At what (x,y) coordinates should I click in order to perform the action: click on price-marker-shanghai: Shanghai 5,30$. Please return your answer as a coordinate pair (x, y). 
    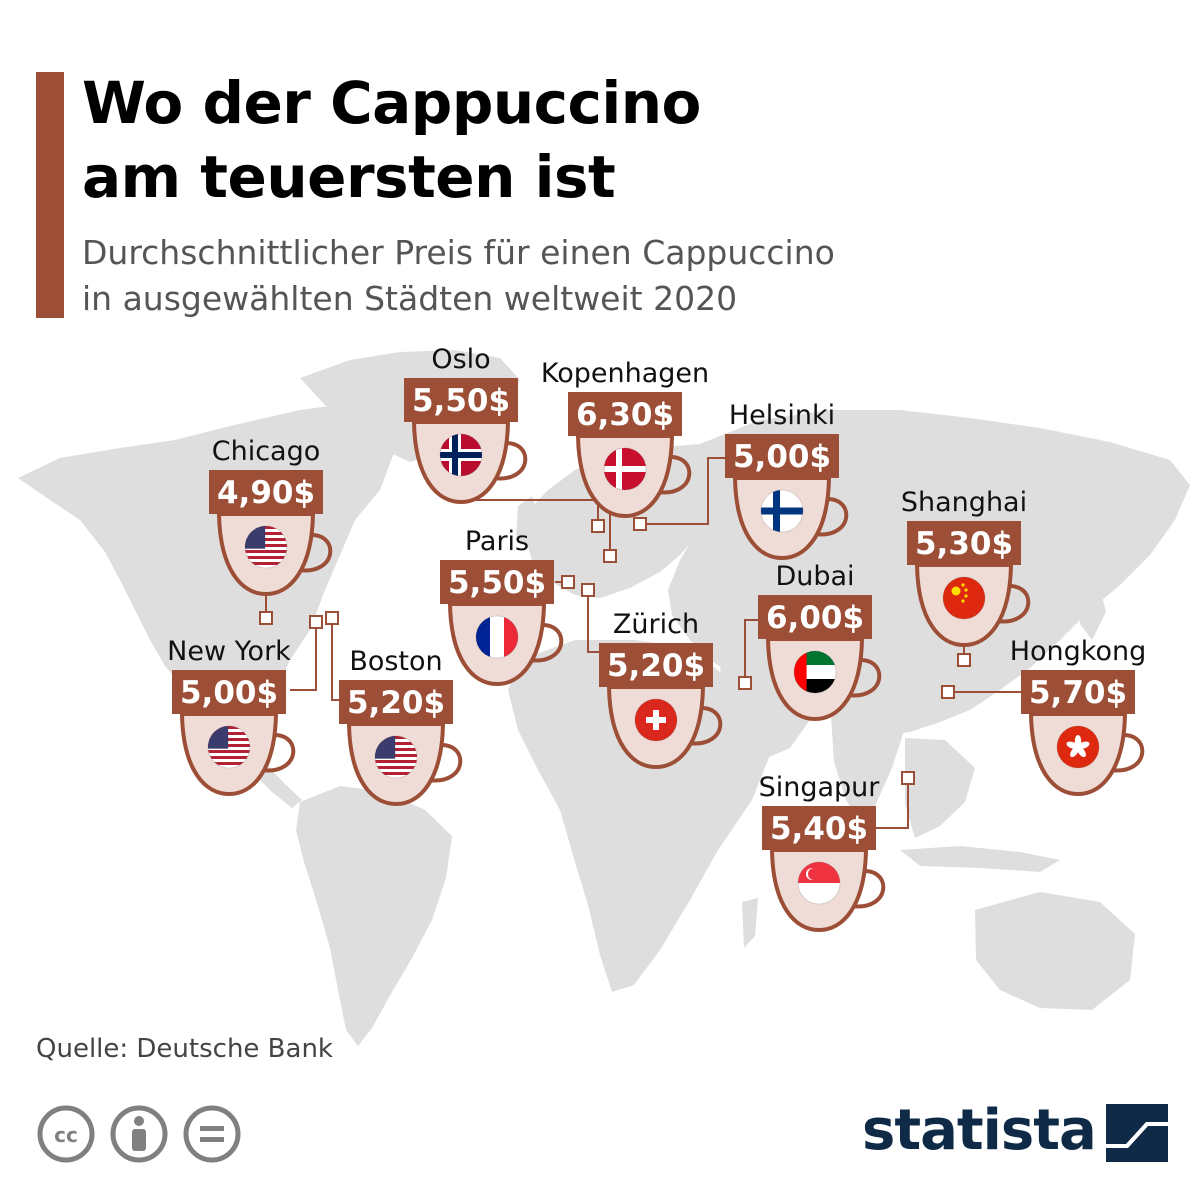
    Looking at the image, I should click on (966, 567).